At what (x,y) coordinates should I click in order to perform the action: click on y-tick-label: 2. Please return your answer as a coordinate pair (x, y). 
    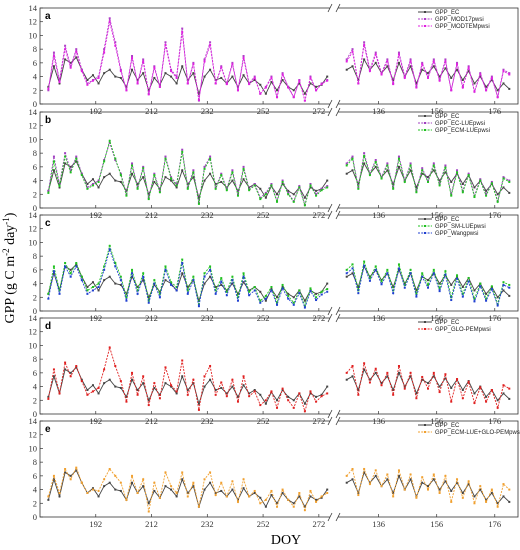
    Looking at the image, I should click on (35, 400).